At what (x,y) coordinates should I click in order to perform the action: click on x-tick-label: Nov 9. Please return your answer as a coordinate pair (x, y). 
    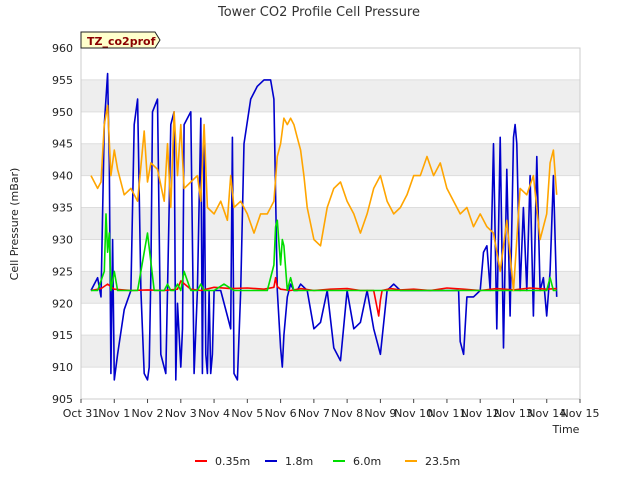
    Looking at the image, I should click on (380, 413).